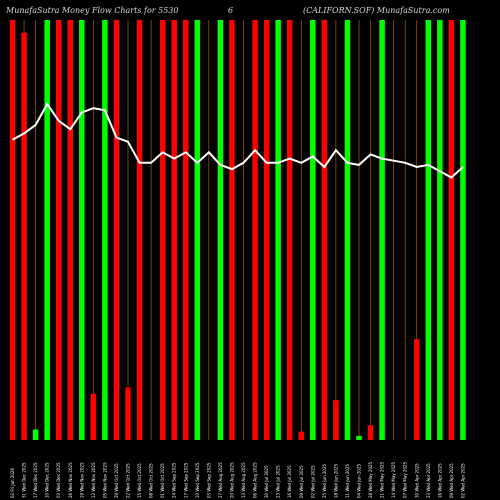  Describe the element at coordinates (197, 480) in the screenshot. I see `x-tick-label: 10 Wed Sep 2025` at that location.